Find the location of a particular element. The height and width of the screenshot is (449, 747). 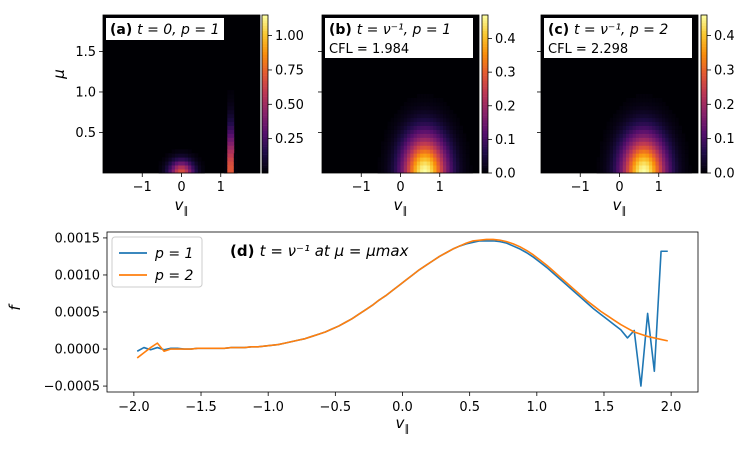

y-axis-label: f is located at coordinates (15, 307).